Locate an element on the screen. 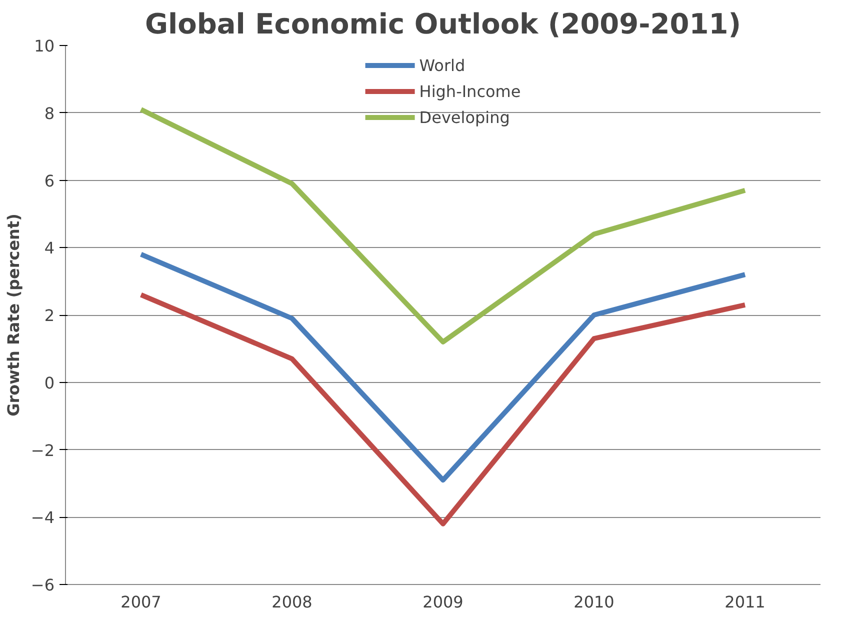  legend-label: World is located at coordinates (442, 65).